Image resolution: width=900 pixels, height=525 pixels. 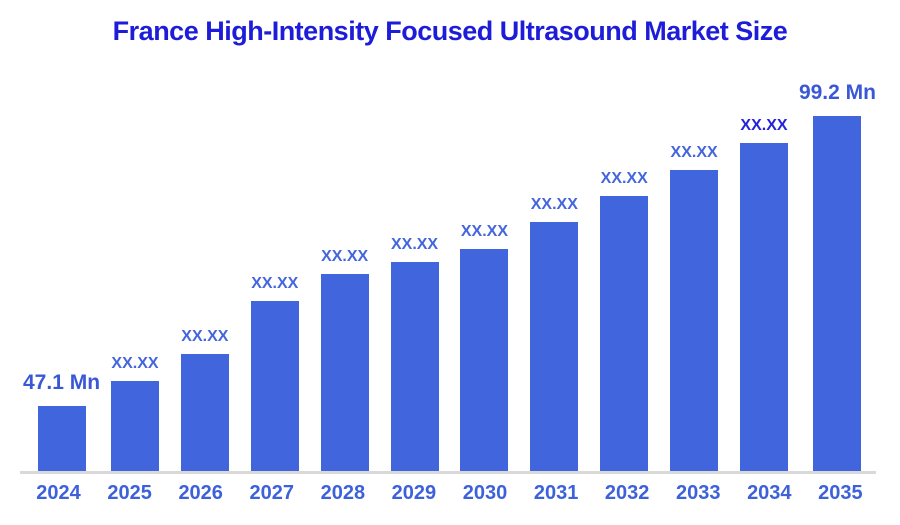 I want to click on bar-column-2026: XX.XX, so click(x=205, y=236).